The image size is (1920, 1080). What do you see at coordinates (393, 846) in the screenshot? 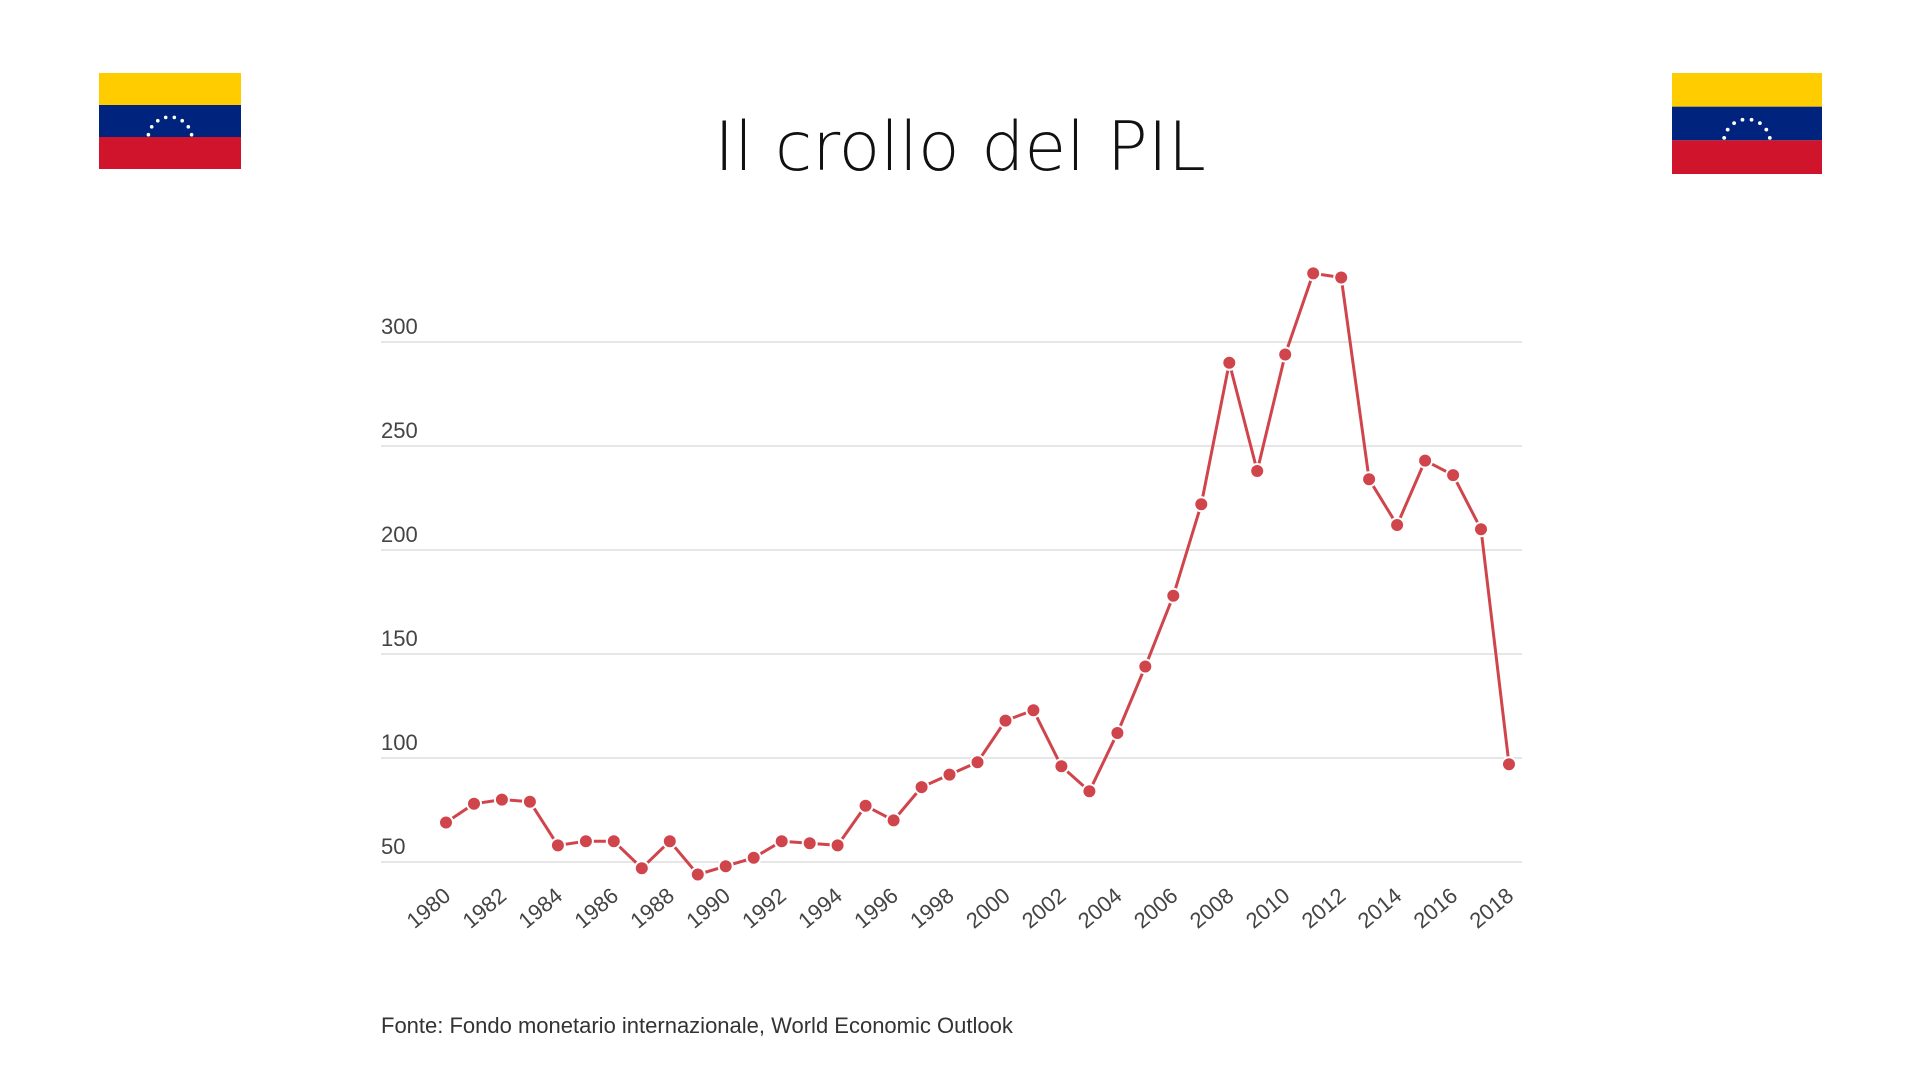
I see `y-tick-label: 50` at bounding box center [393, 846].